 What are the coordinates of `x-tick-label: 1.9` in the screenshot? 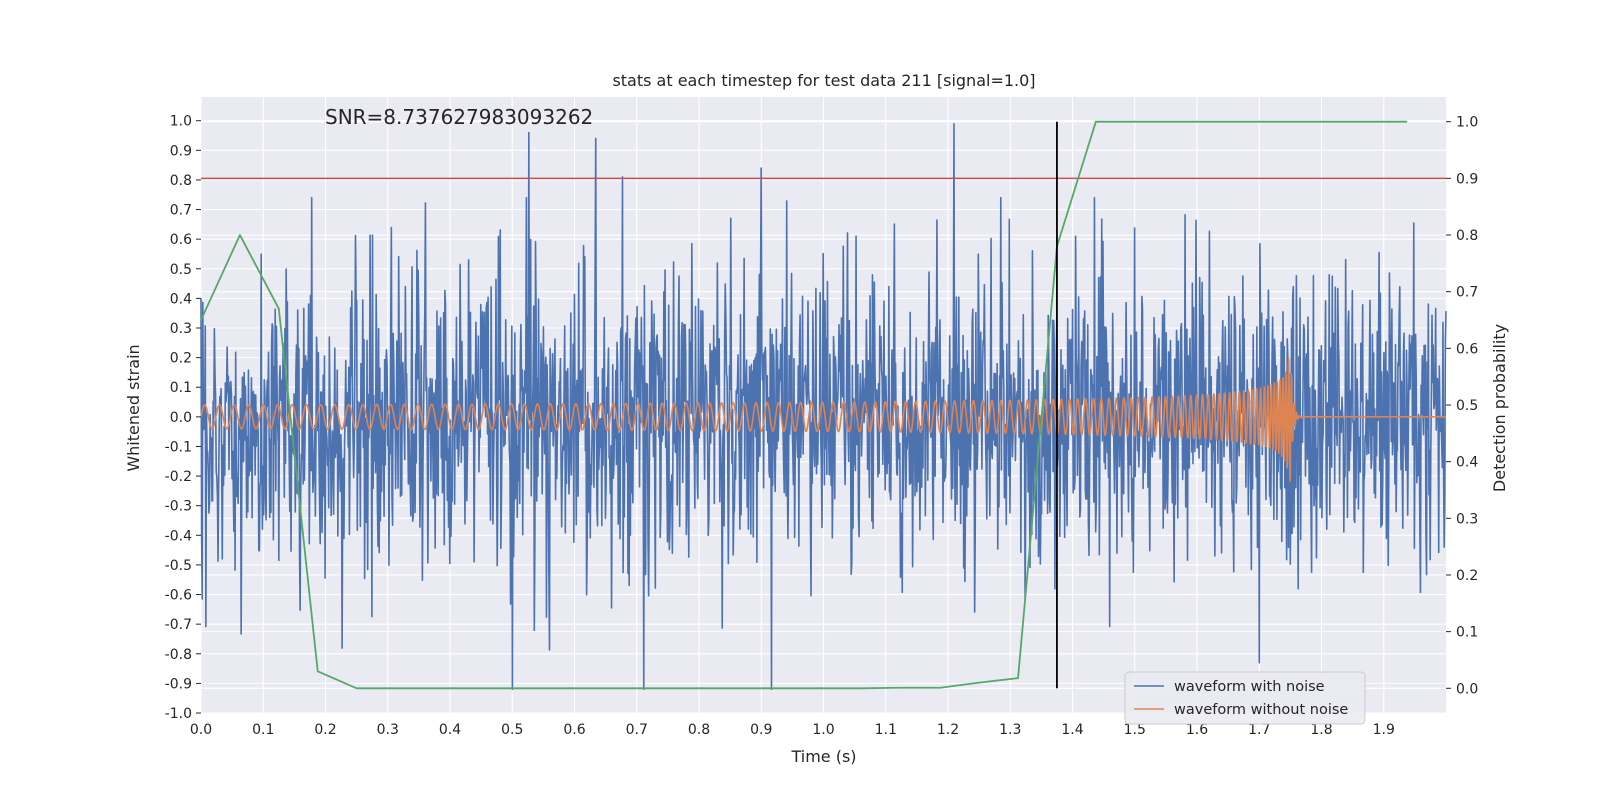 It's located at (1384, 730).